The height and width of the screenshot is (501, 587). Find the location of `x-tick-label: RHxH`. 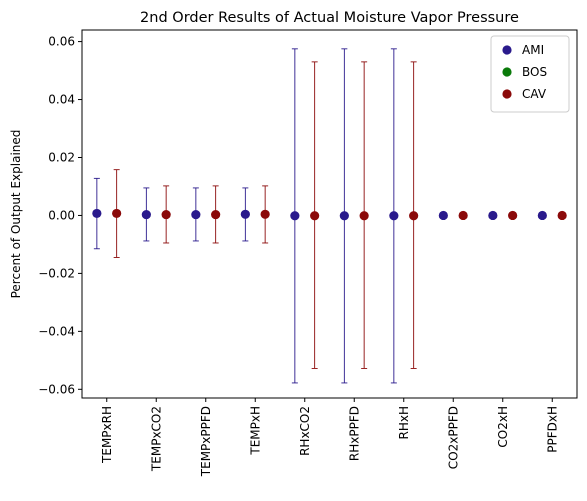

x-tick-label: RHxH is located at coordinates (404, 423).